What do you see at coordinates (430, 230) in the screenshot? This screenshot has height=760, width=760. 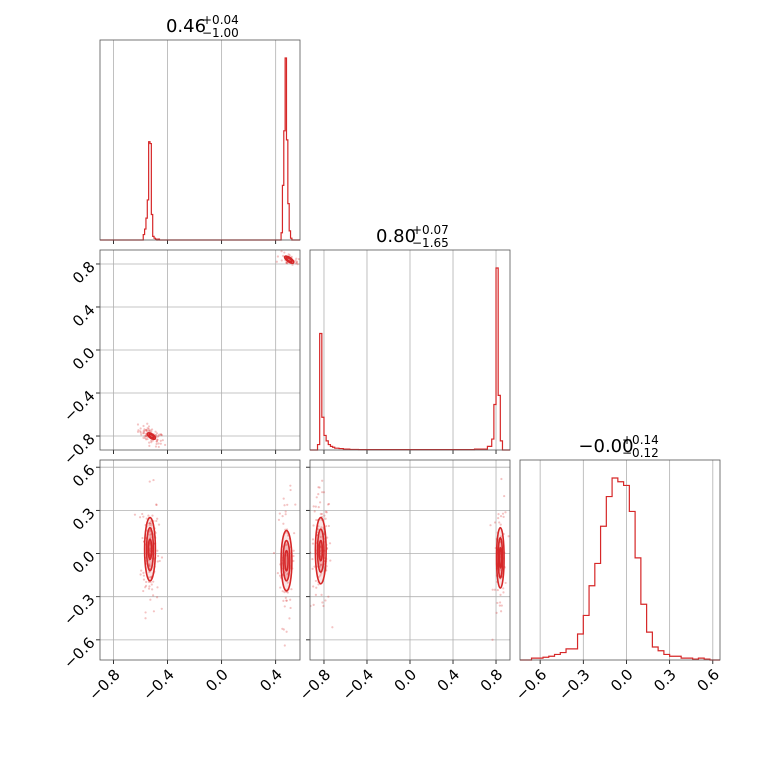 I see `histogram-title-upper-1: +0.07` at bounding box center [430, 230].